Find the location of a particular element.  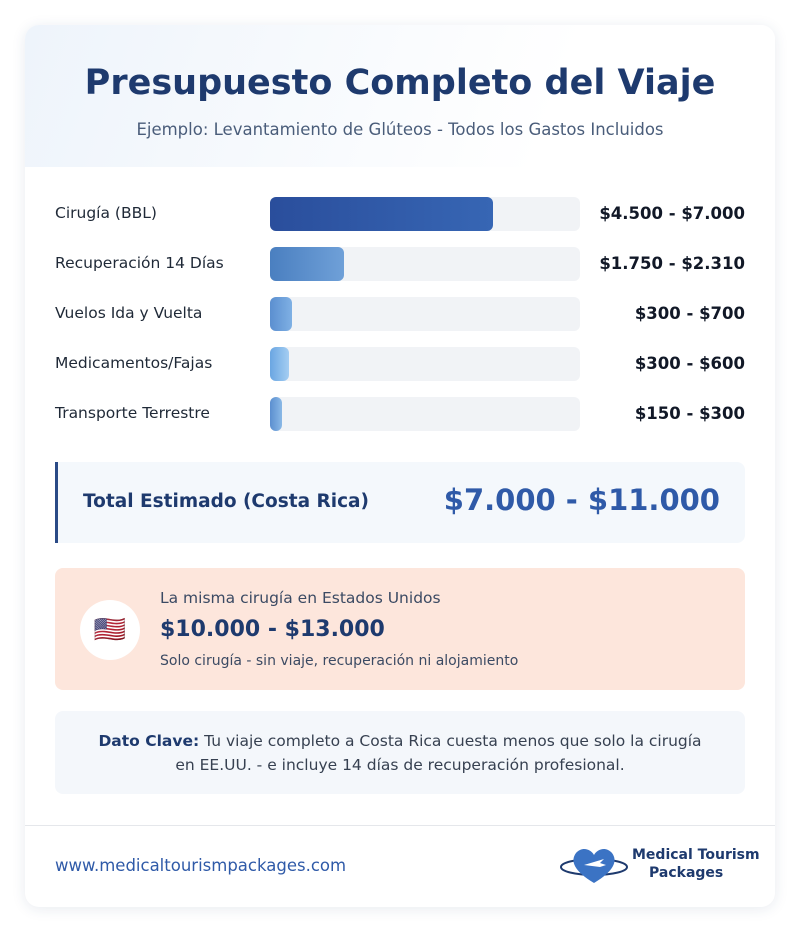

row-amount: $1.750 - $2.310 is located at coordinates (672, 263).